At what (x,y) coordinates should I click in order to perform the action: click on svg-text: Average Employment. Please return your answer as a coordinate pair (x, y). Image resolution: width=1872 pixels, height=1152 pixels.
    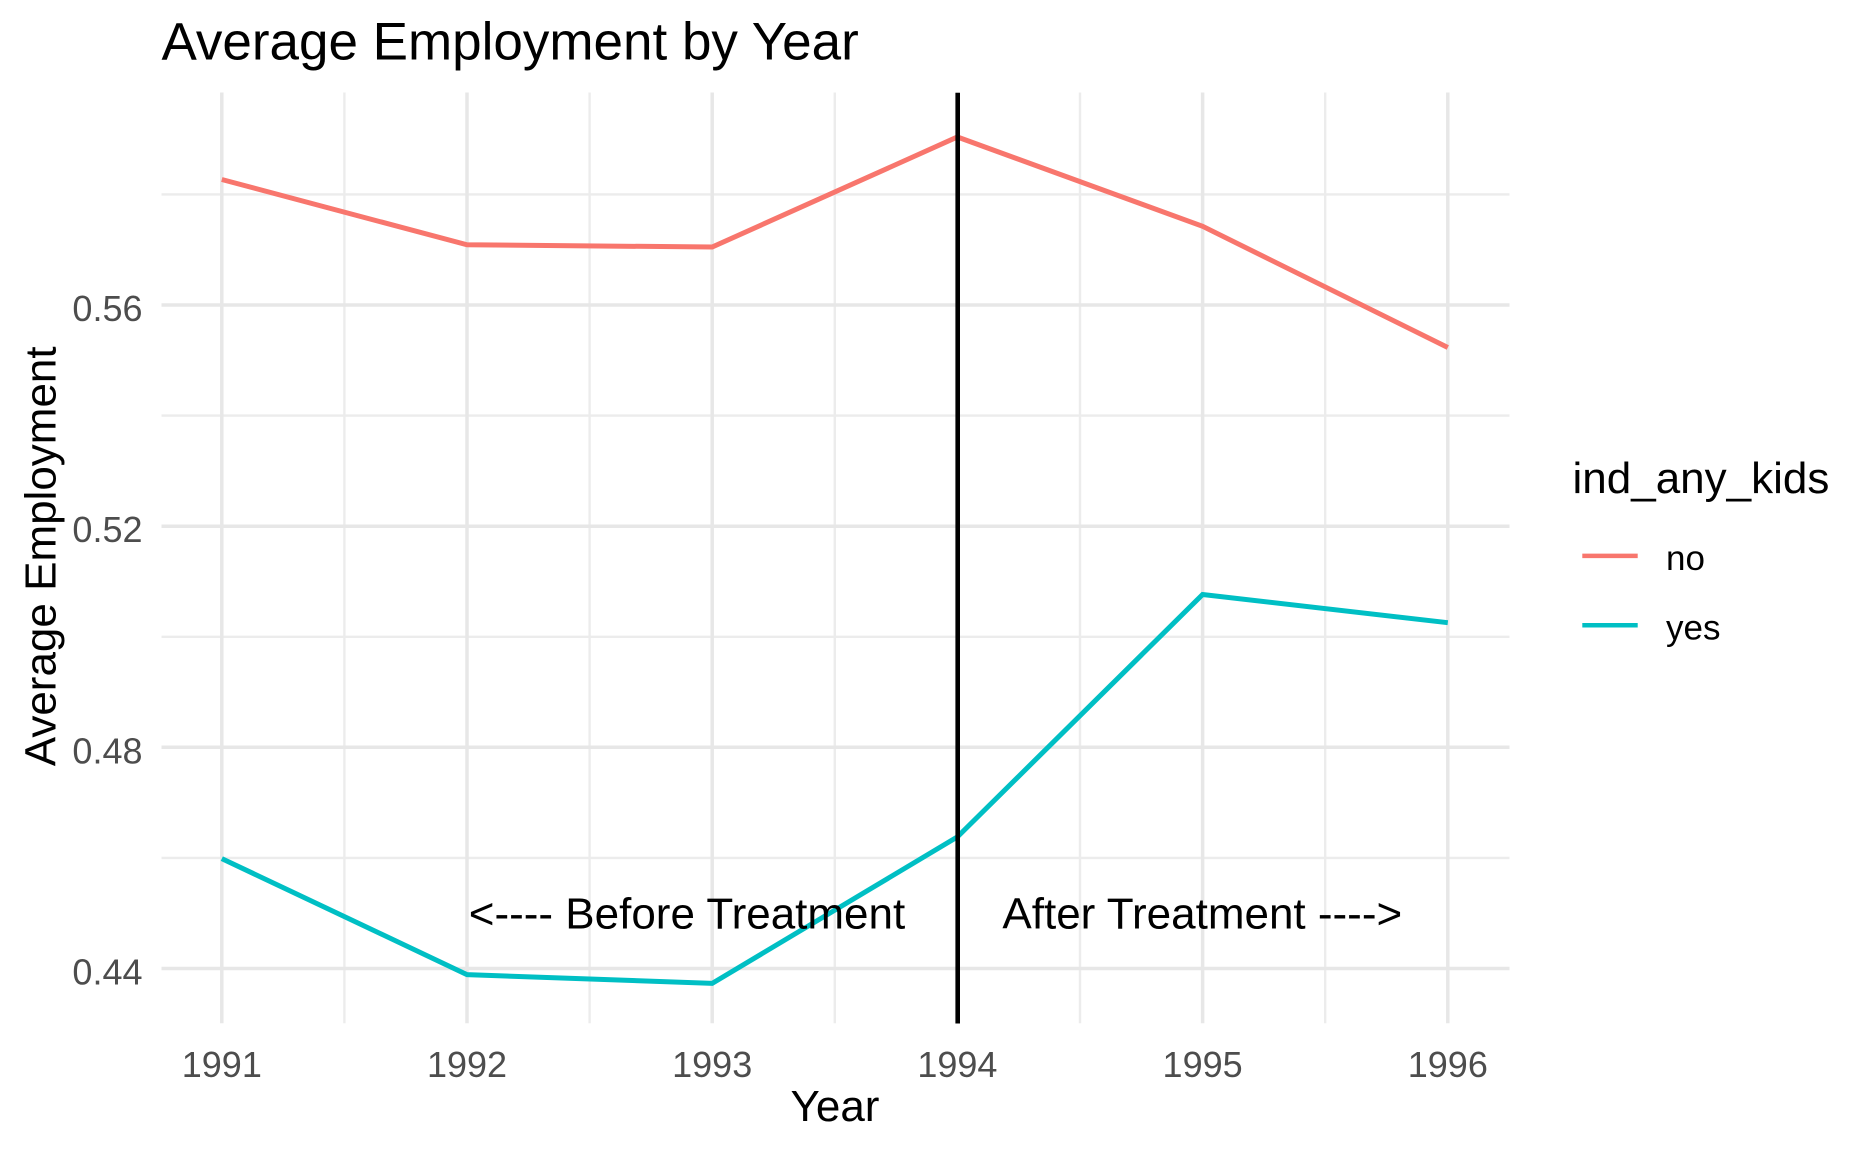
    Looking at the image, I should click on (40, 556).